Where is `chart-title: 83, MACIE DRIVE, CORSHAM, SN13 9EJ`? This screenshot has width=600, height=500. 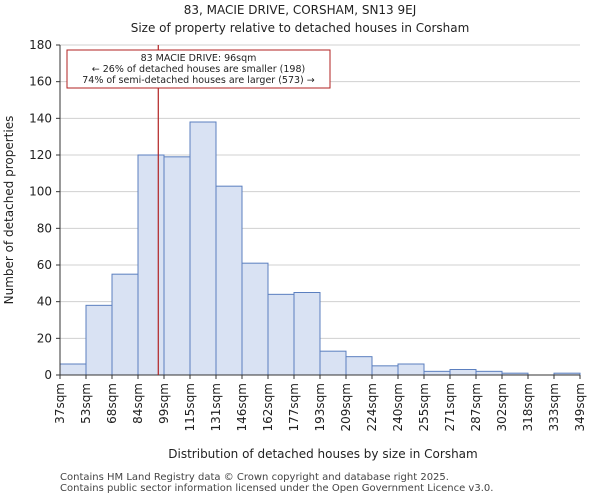
chart-title: 83, MACIE DRIVE, CORSHAM, SN13 9EJ is located at coordinates (300, 10).